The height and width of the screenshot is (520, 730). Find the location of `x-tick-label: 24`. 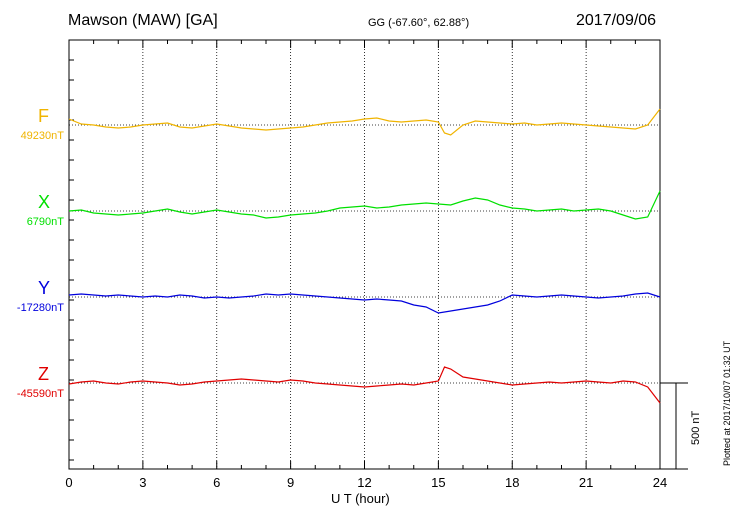

x-tick-label: 24 is located at coordinates (660, 482).